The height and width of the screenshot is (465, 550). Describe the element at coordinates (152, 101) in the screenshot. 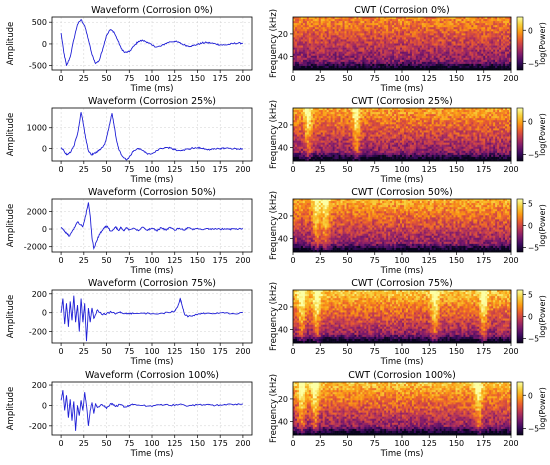

I see `panel-title: Waveform (Corrosion 25%)` at that location.